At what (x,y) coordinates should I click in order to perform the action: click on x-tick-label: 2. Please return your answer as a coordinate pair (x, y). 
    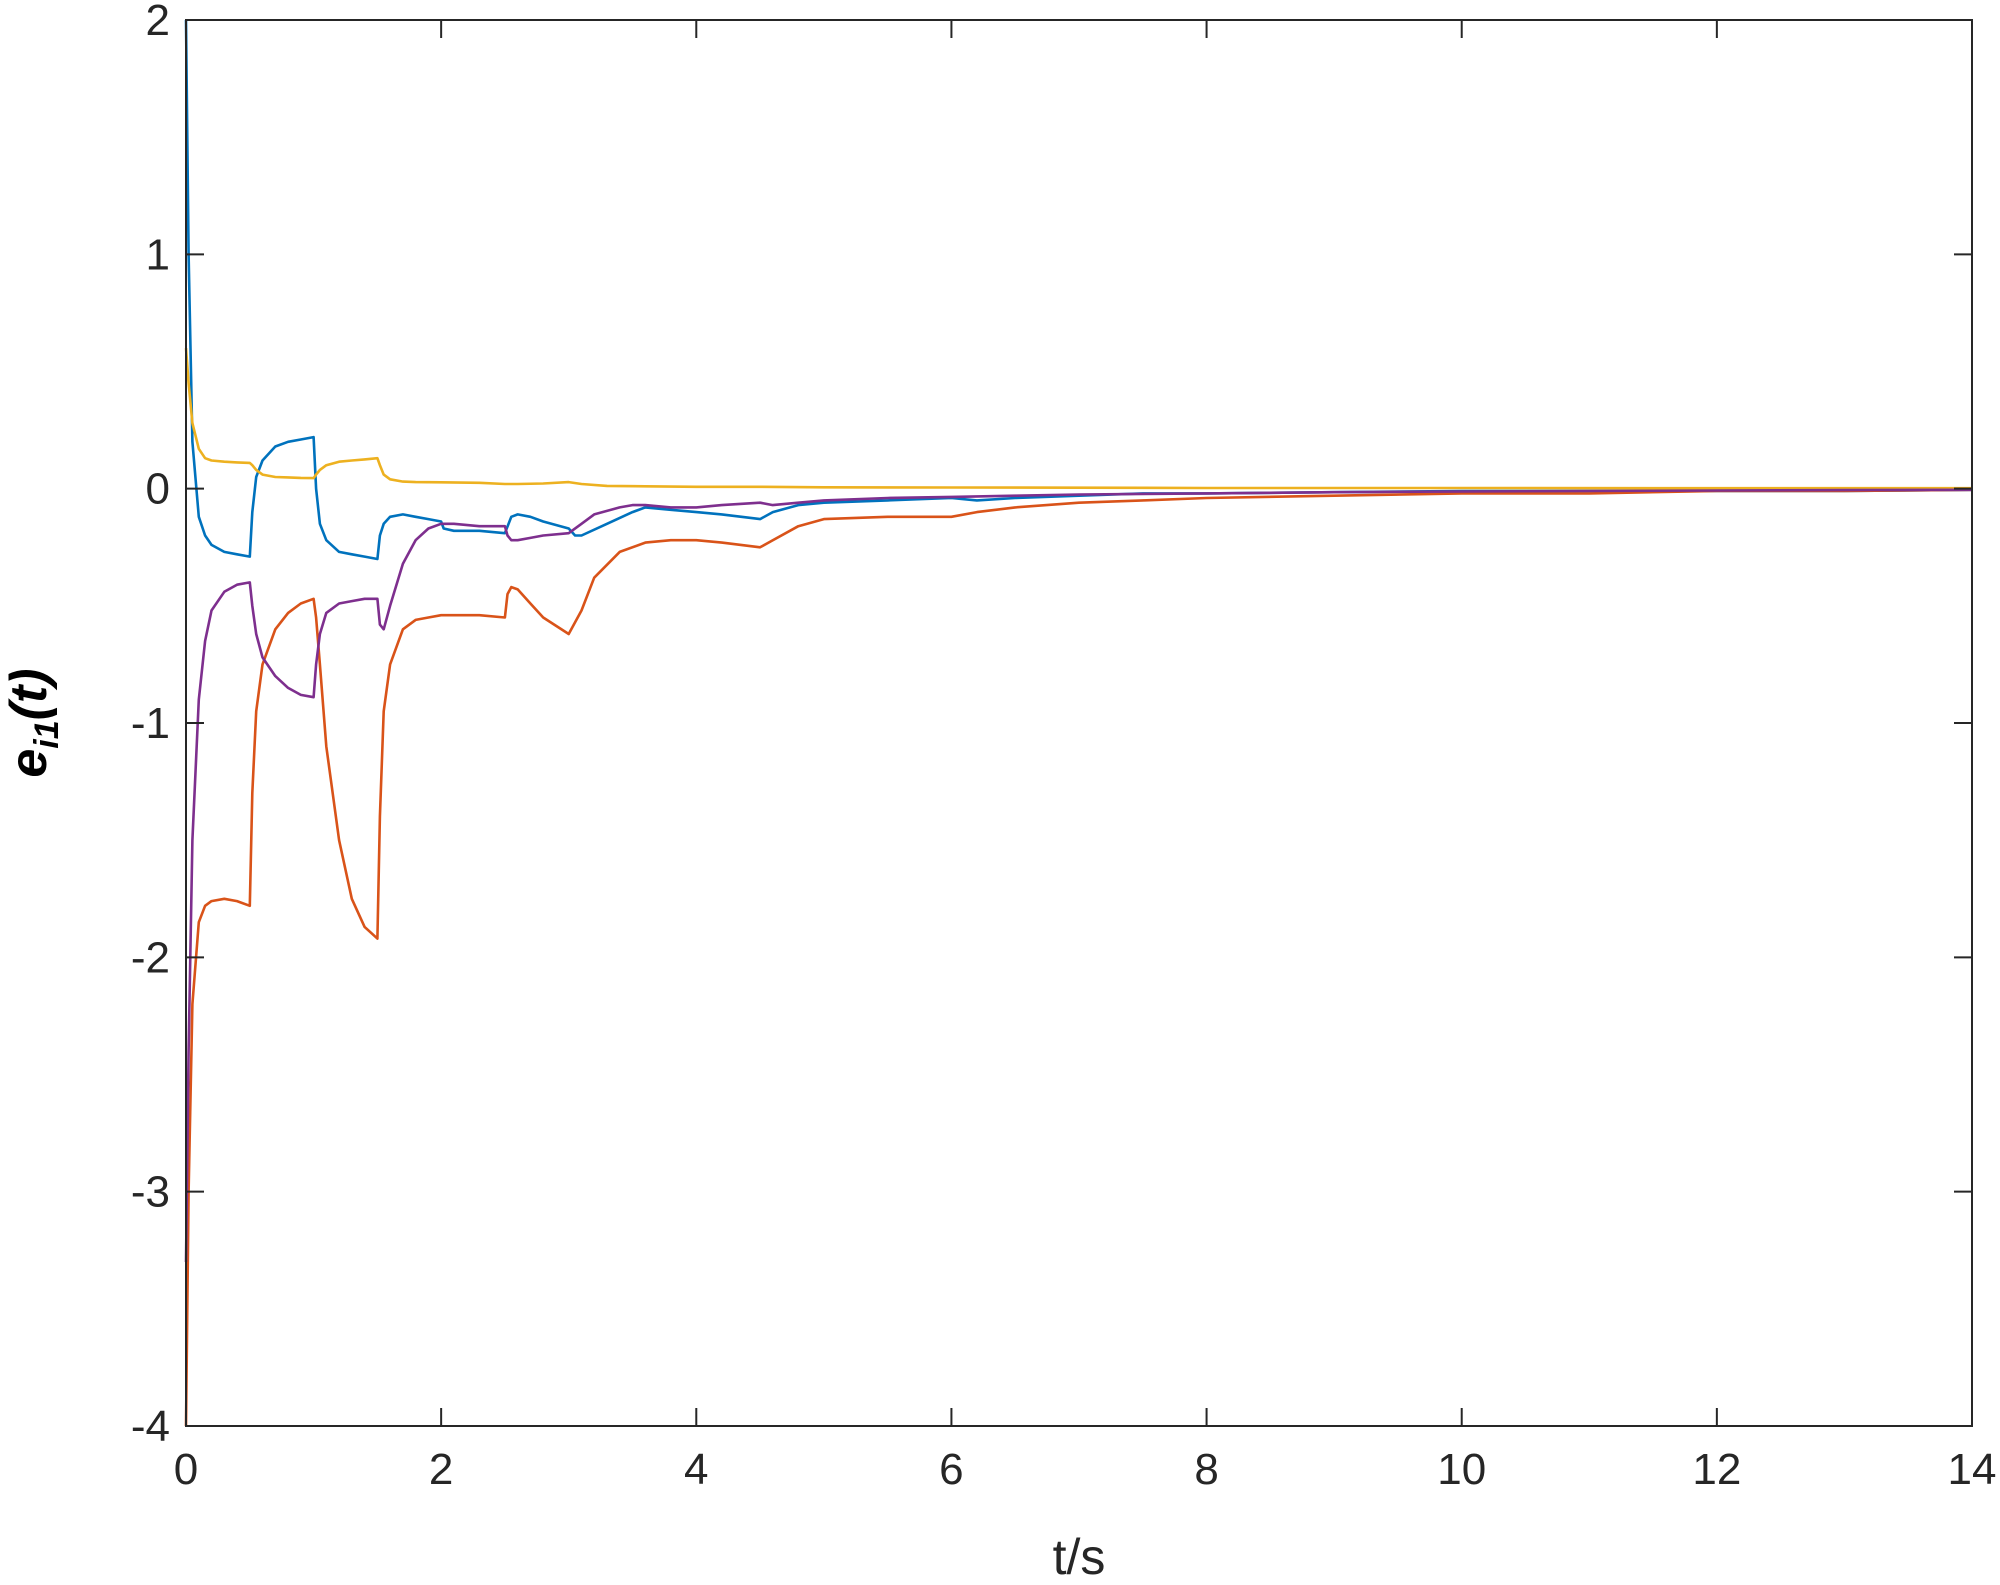
    Looking at the image, I should click on (441, 1469).